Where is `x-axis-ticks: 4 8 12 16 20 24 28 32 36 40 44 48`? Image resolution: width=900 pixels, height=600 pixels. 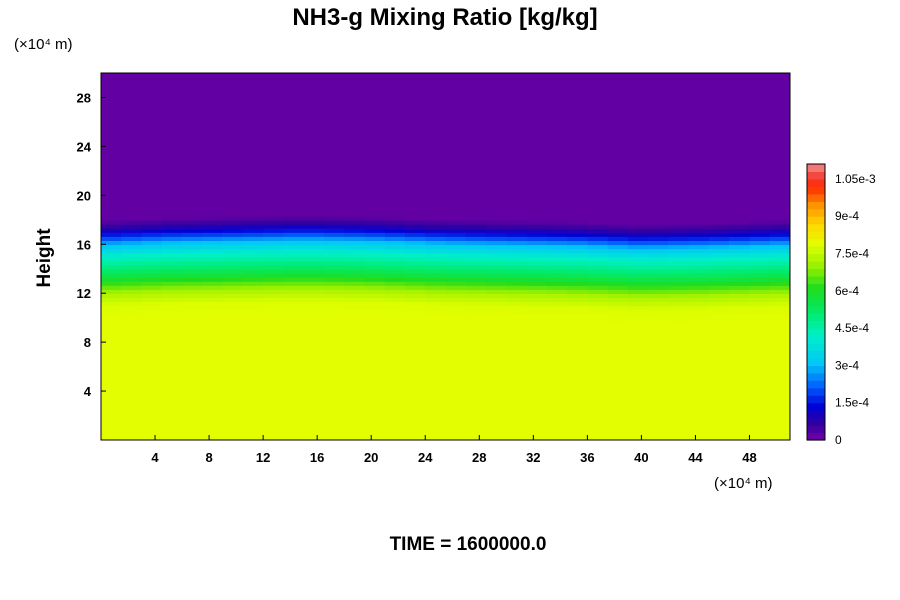
x-axis-ticks: 4 8 12 16 20 24 28 32 36 40 44 48 is located at coordinates (454, 450).